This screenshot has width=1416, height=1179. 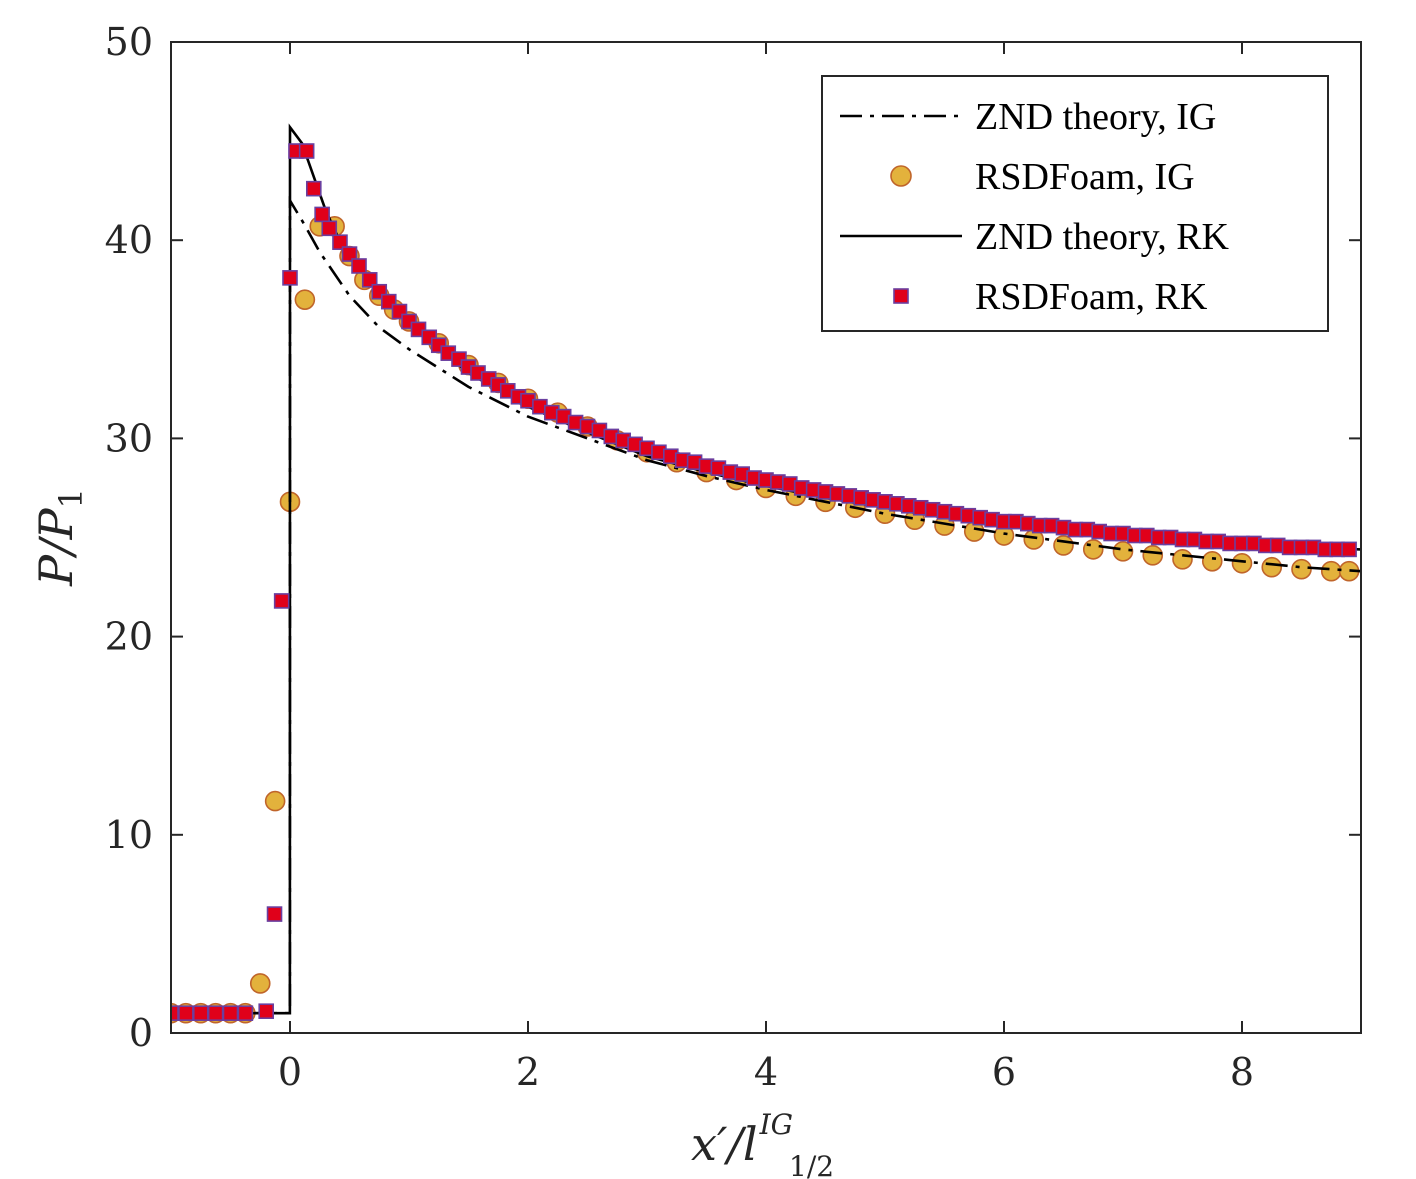 I want to click on x-tick-label: 8, so click(x=1242, y=1072).